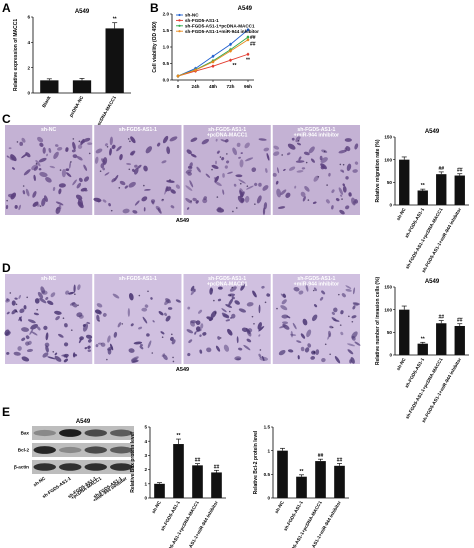  I want to click on y-tick-label: 4, so click(28, 42).